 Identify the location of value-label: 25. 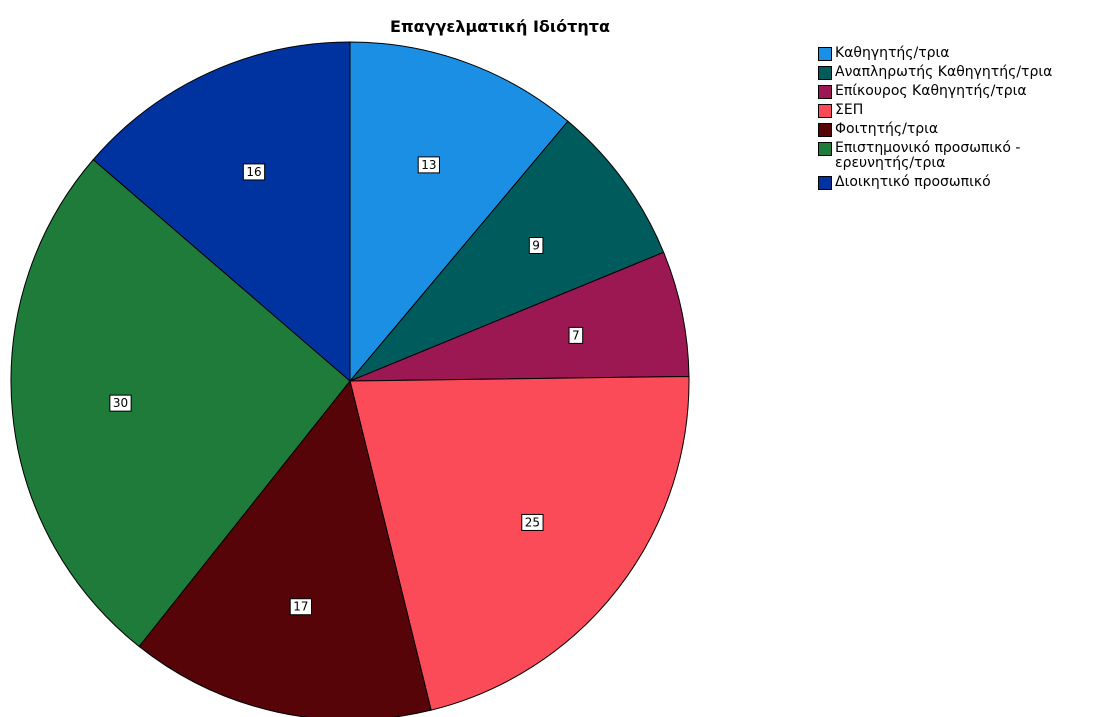
(532, 522).